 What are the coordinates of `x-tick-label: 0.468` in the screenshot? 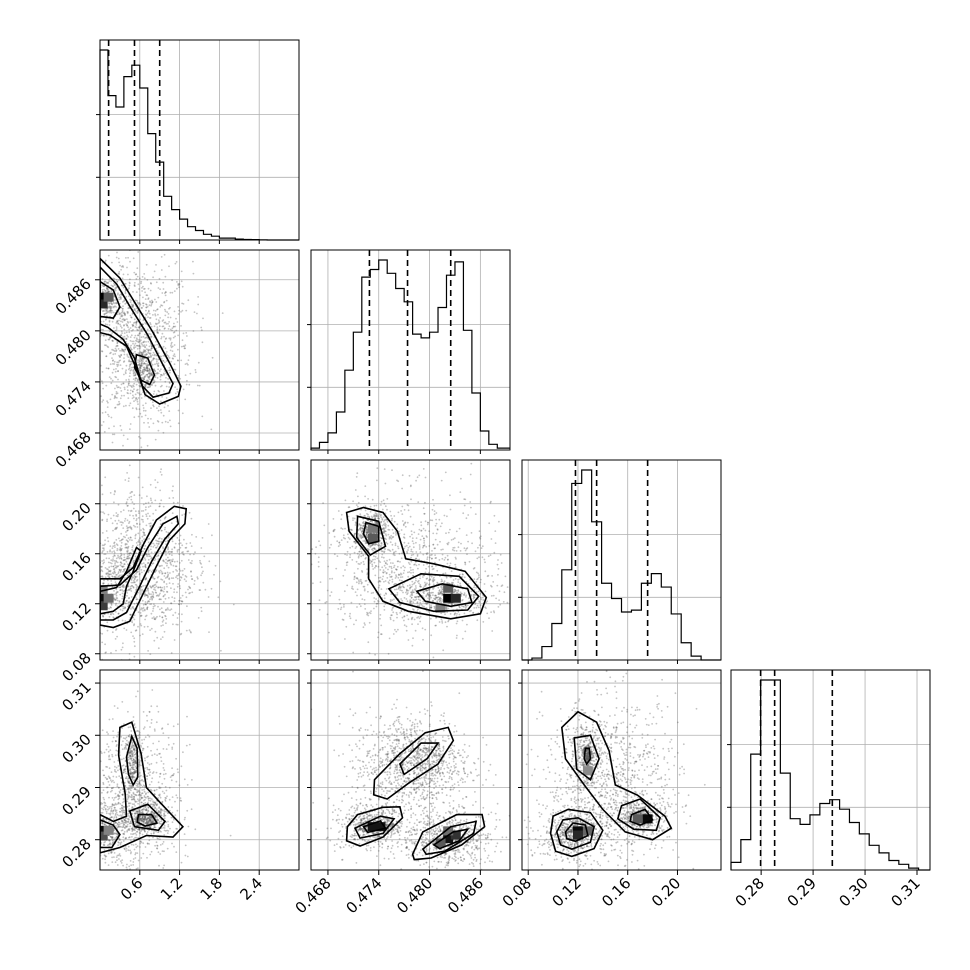 It's located at (313, 895).